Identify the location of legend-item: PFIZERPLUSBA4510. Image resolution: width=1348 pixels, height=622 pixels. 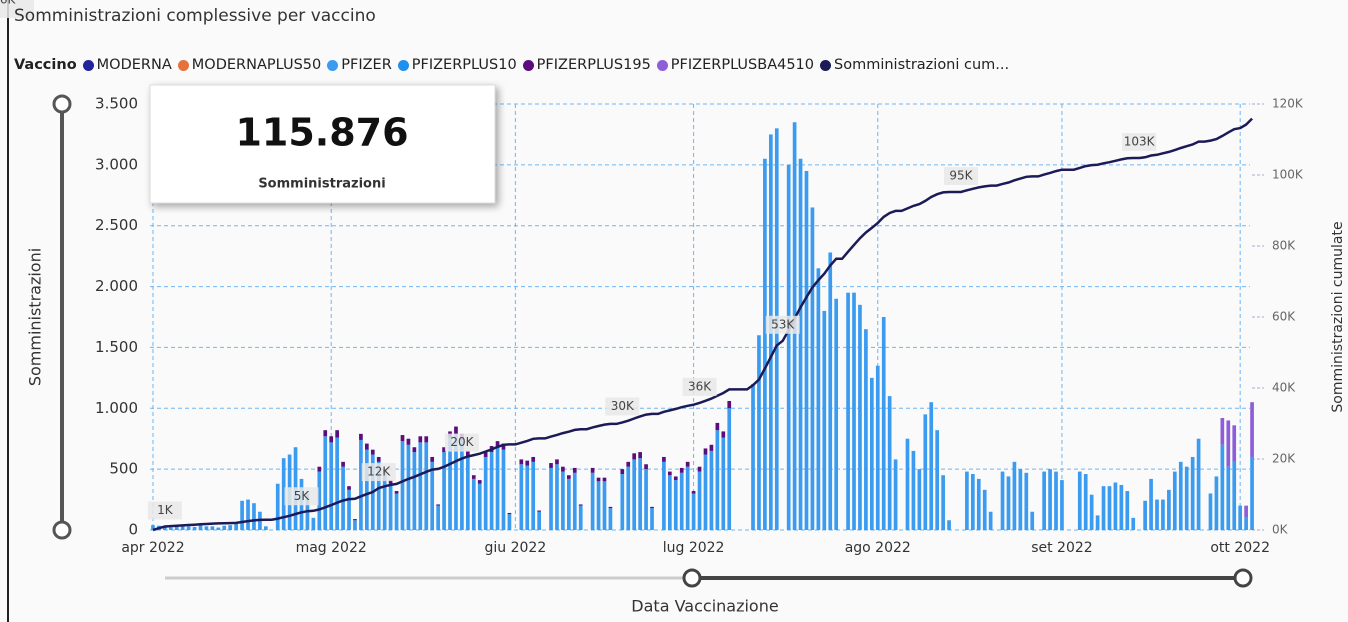
(735, 65).